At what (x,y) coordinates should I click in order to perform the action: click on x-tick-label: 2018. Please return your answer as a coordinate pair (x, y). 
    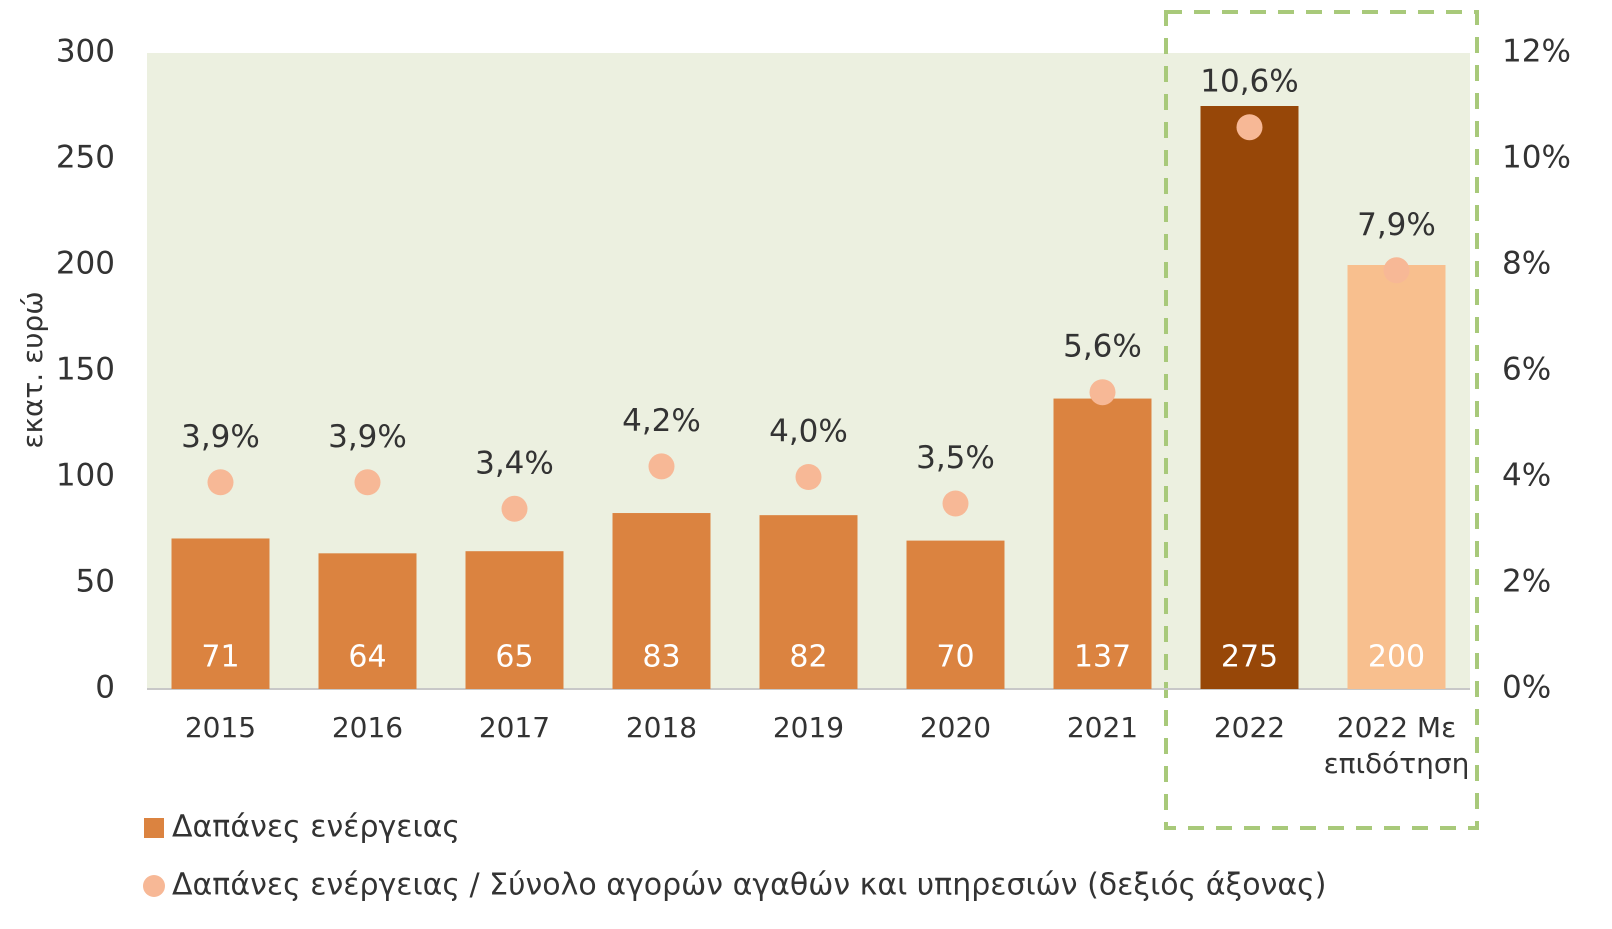
    Looking at the image, I should click on (661, 727).